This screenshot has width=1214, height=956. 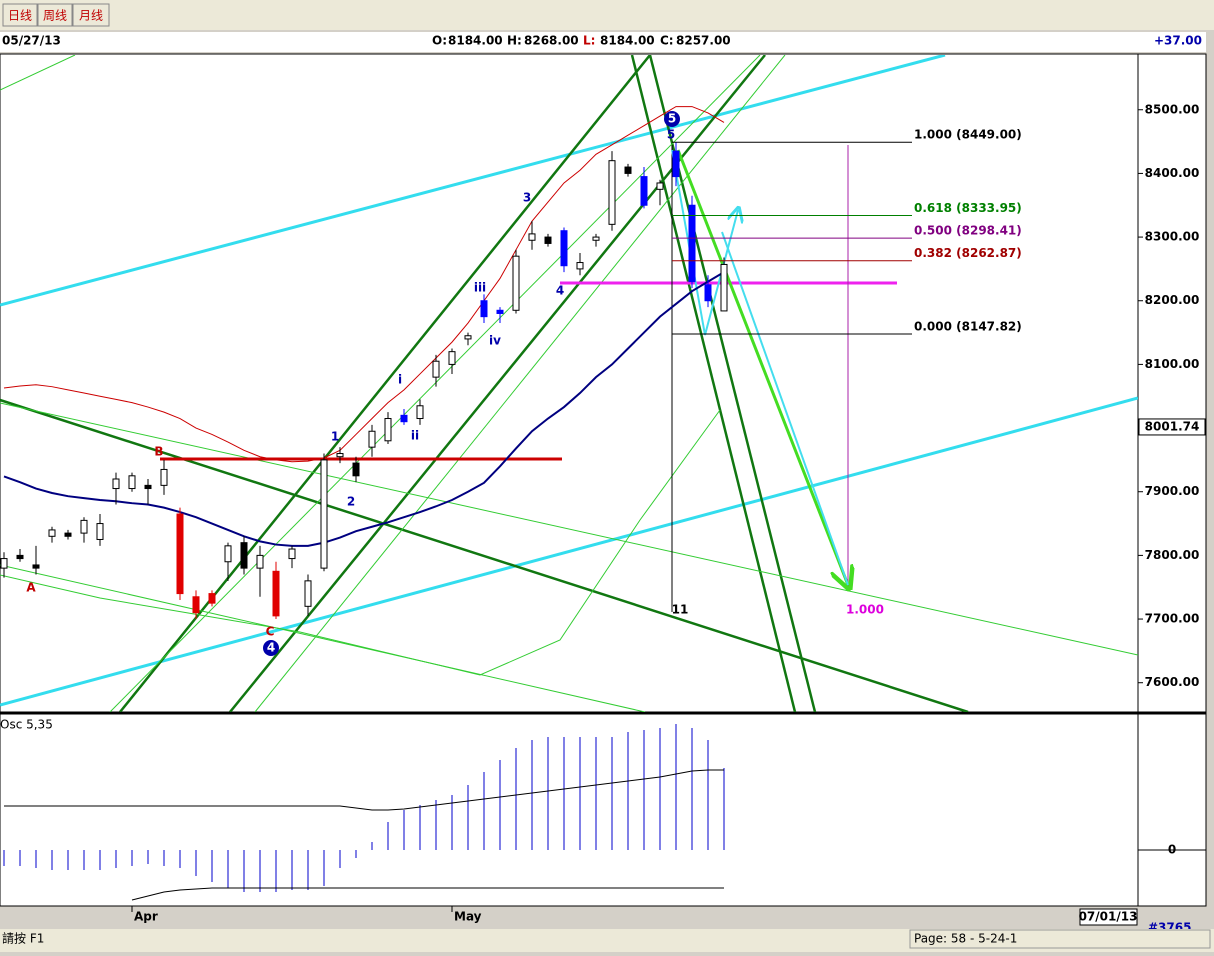 What do you see at coordinates (589, 41) in the screenshot?
I see `label: L:` at bounding box center [589, 41].